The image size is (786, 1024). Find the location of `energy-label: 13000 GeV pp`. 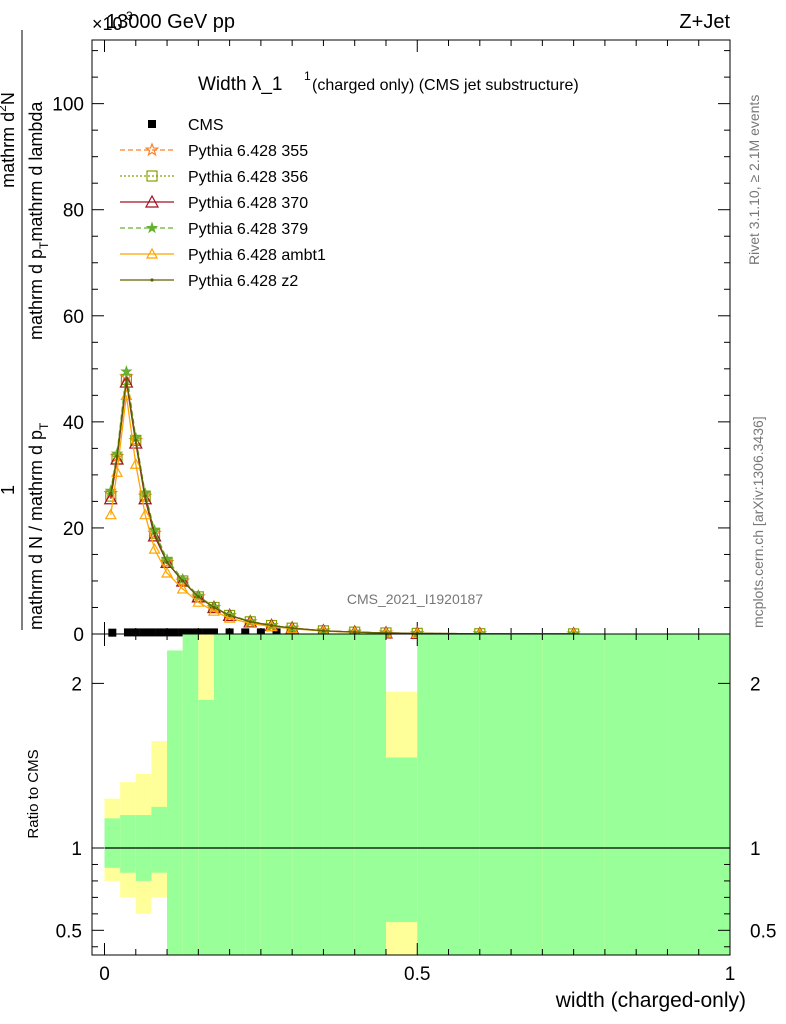

energy-label: 13000 GeV pp is located at coordinates (170, 22).